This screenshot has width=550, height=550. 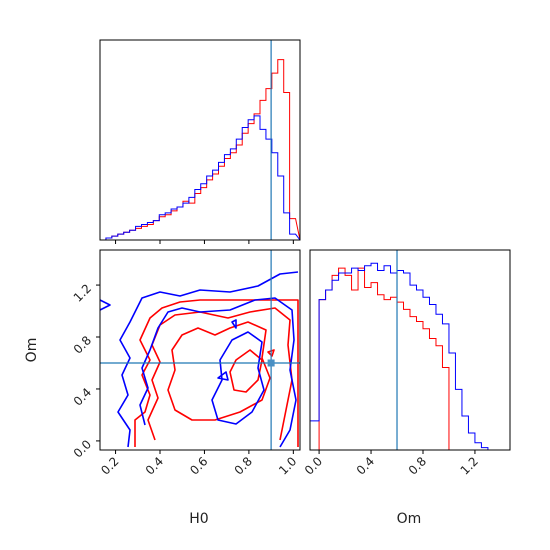 What do you see at coordinates (243, 465) in the screenshot?
I see `h0-tick-label-4: 0.8` at bounding box center [243, 465].